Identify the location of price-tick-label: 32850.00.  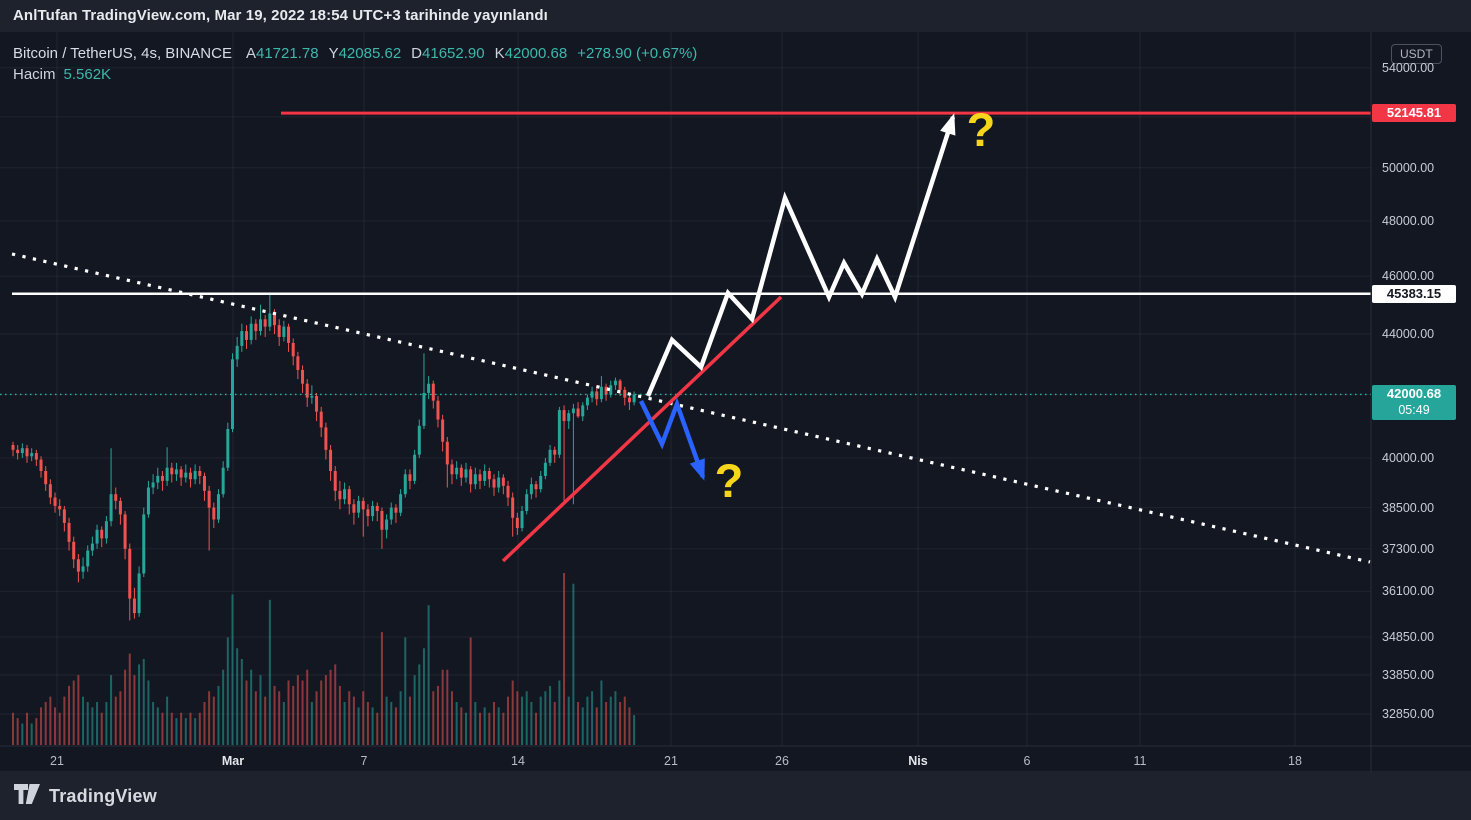
(1408, 713).